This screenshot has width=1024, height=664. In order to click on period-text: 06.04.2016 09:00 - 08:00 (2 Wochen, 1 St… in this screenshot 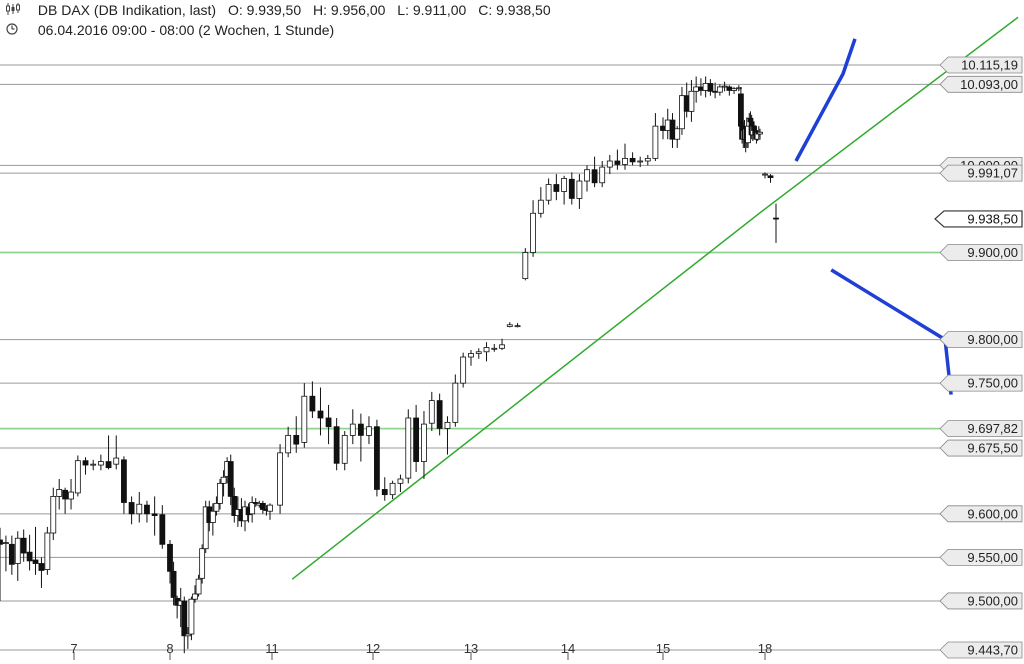, I will do `click(186, 30)`.